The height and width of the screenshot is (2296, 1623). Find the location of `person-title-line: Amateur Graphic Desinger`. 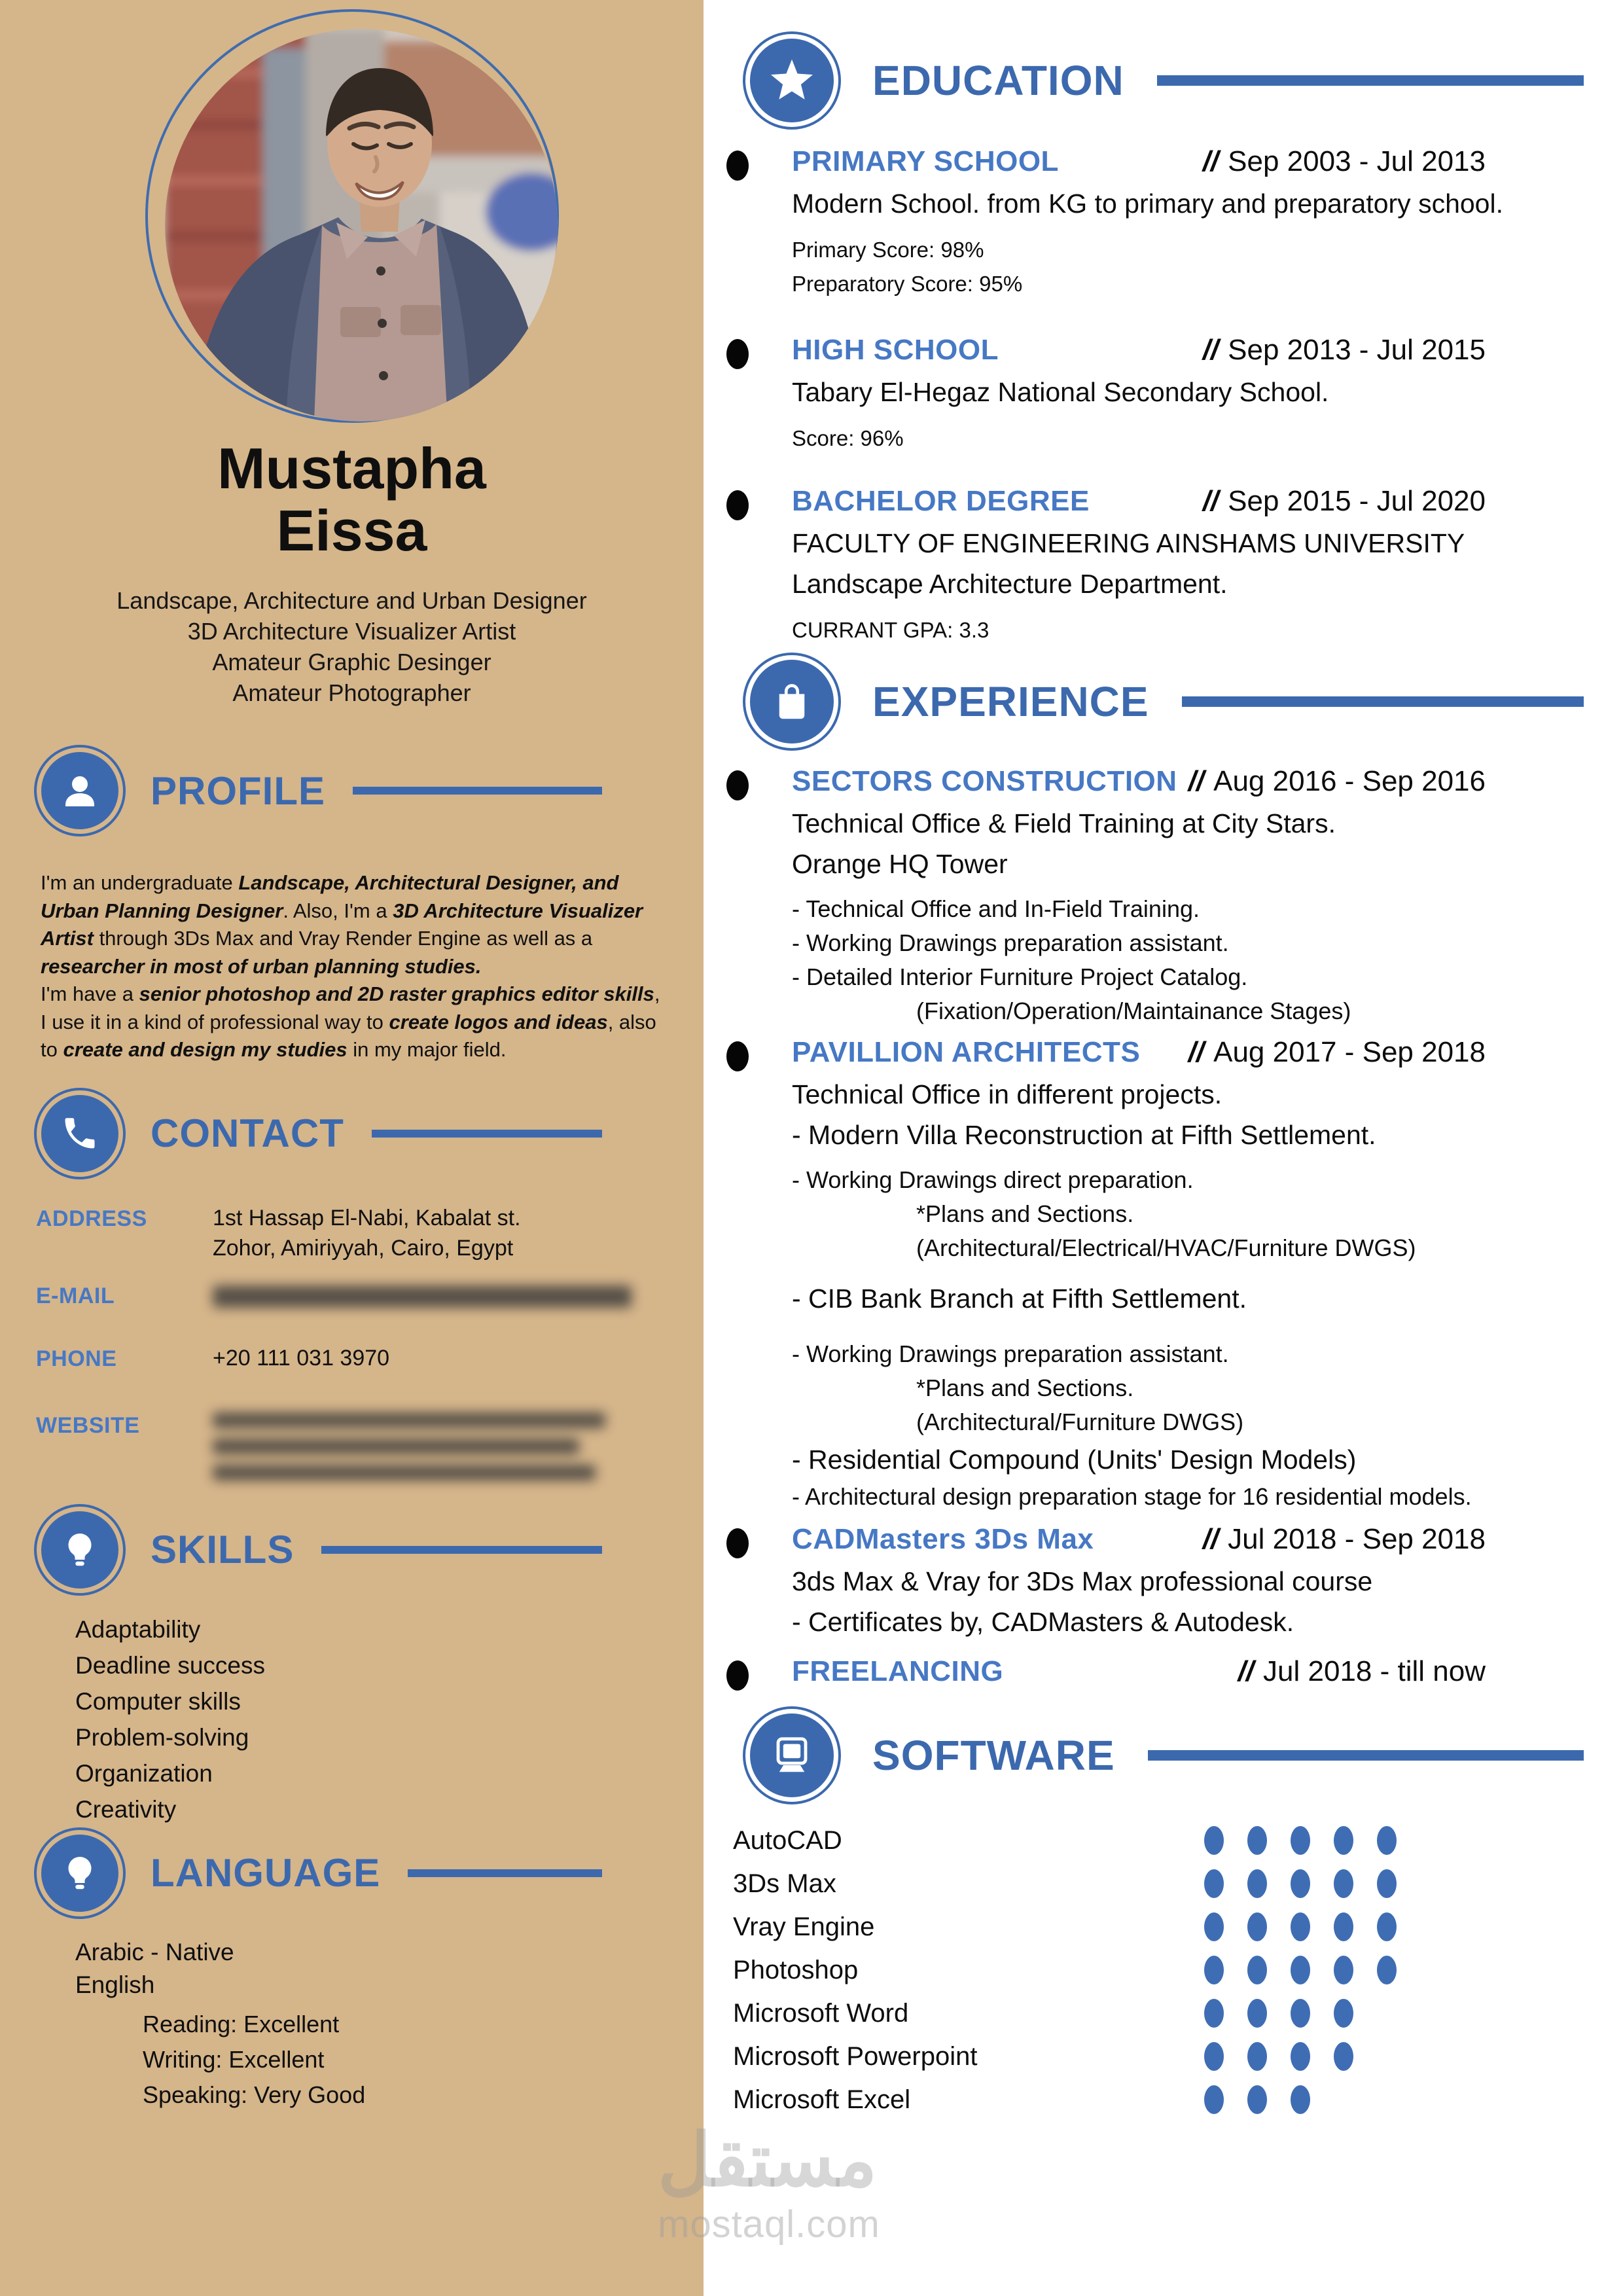

person-title-line: Amateur Graphic Desinger is located at coordinates (351, 662).